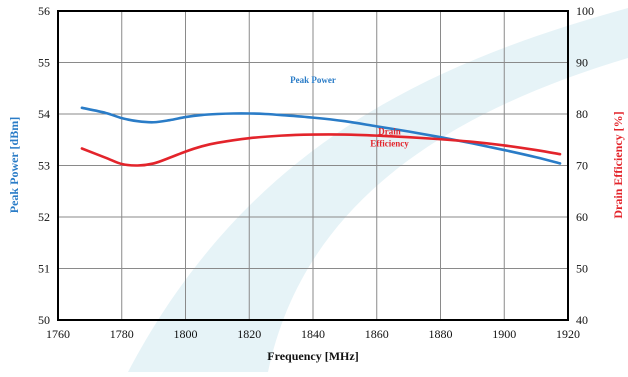 The image size is (628, 377). What do you see at coordinates (441, 334) in the screenshot?
I see `x-tick-label: 1880` at bounding box center [441, 334].